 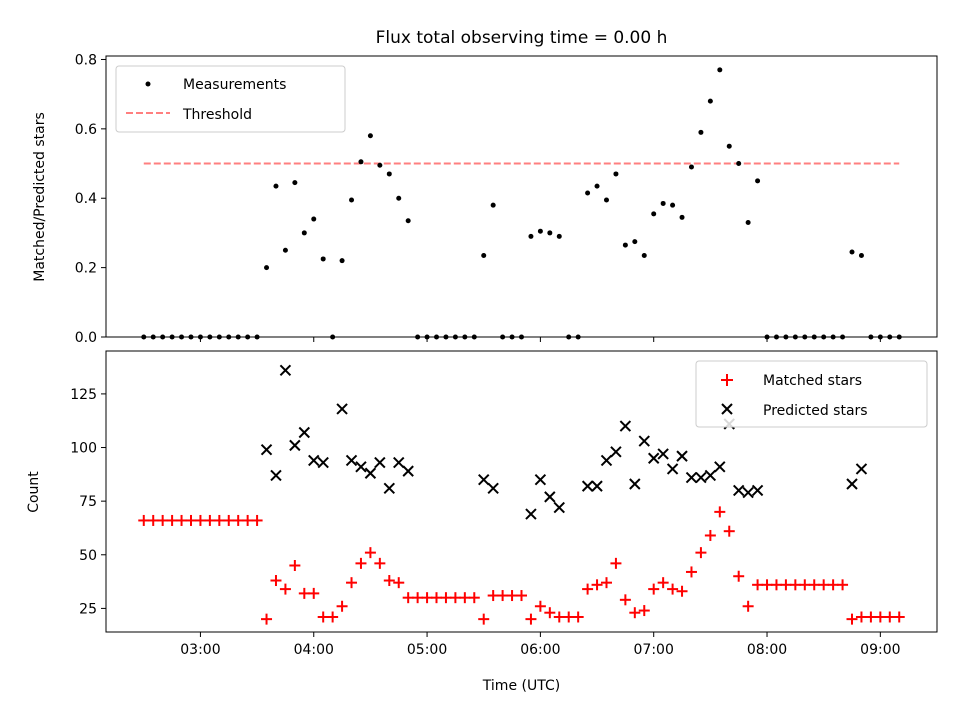 What do you see at coordinates (86, 130) in the screenshot?
I see `top-y-tick-label: 0.6` at bounding box center [86, 130].